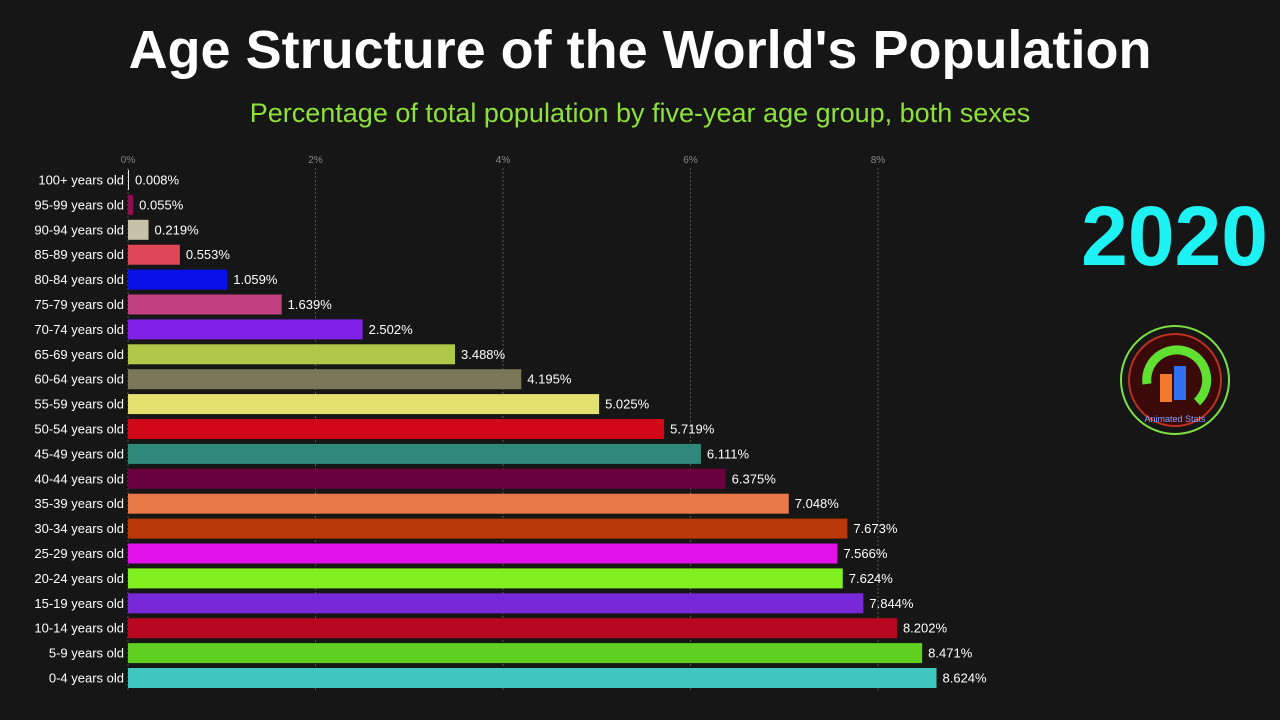 This screenshot has height=720, width=1280. What do you see at coordinates (483, 354) in the screenshot?
I see `value-label: 3.488%` at bounding box center [483, 354].